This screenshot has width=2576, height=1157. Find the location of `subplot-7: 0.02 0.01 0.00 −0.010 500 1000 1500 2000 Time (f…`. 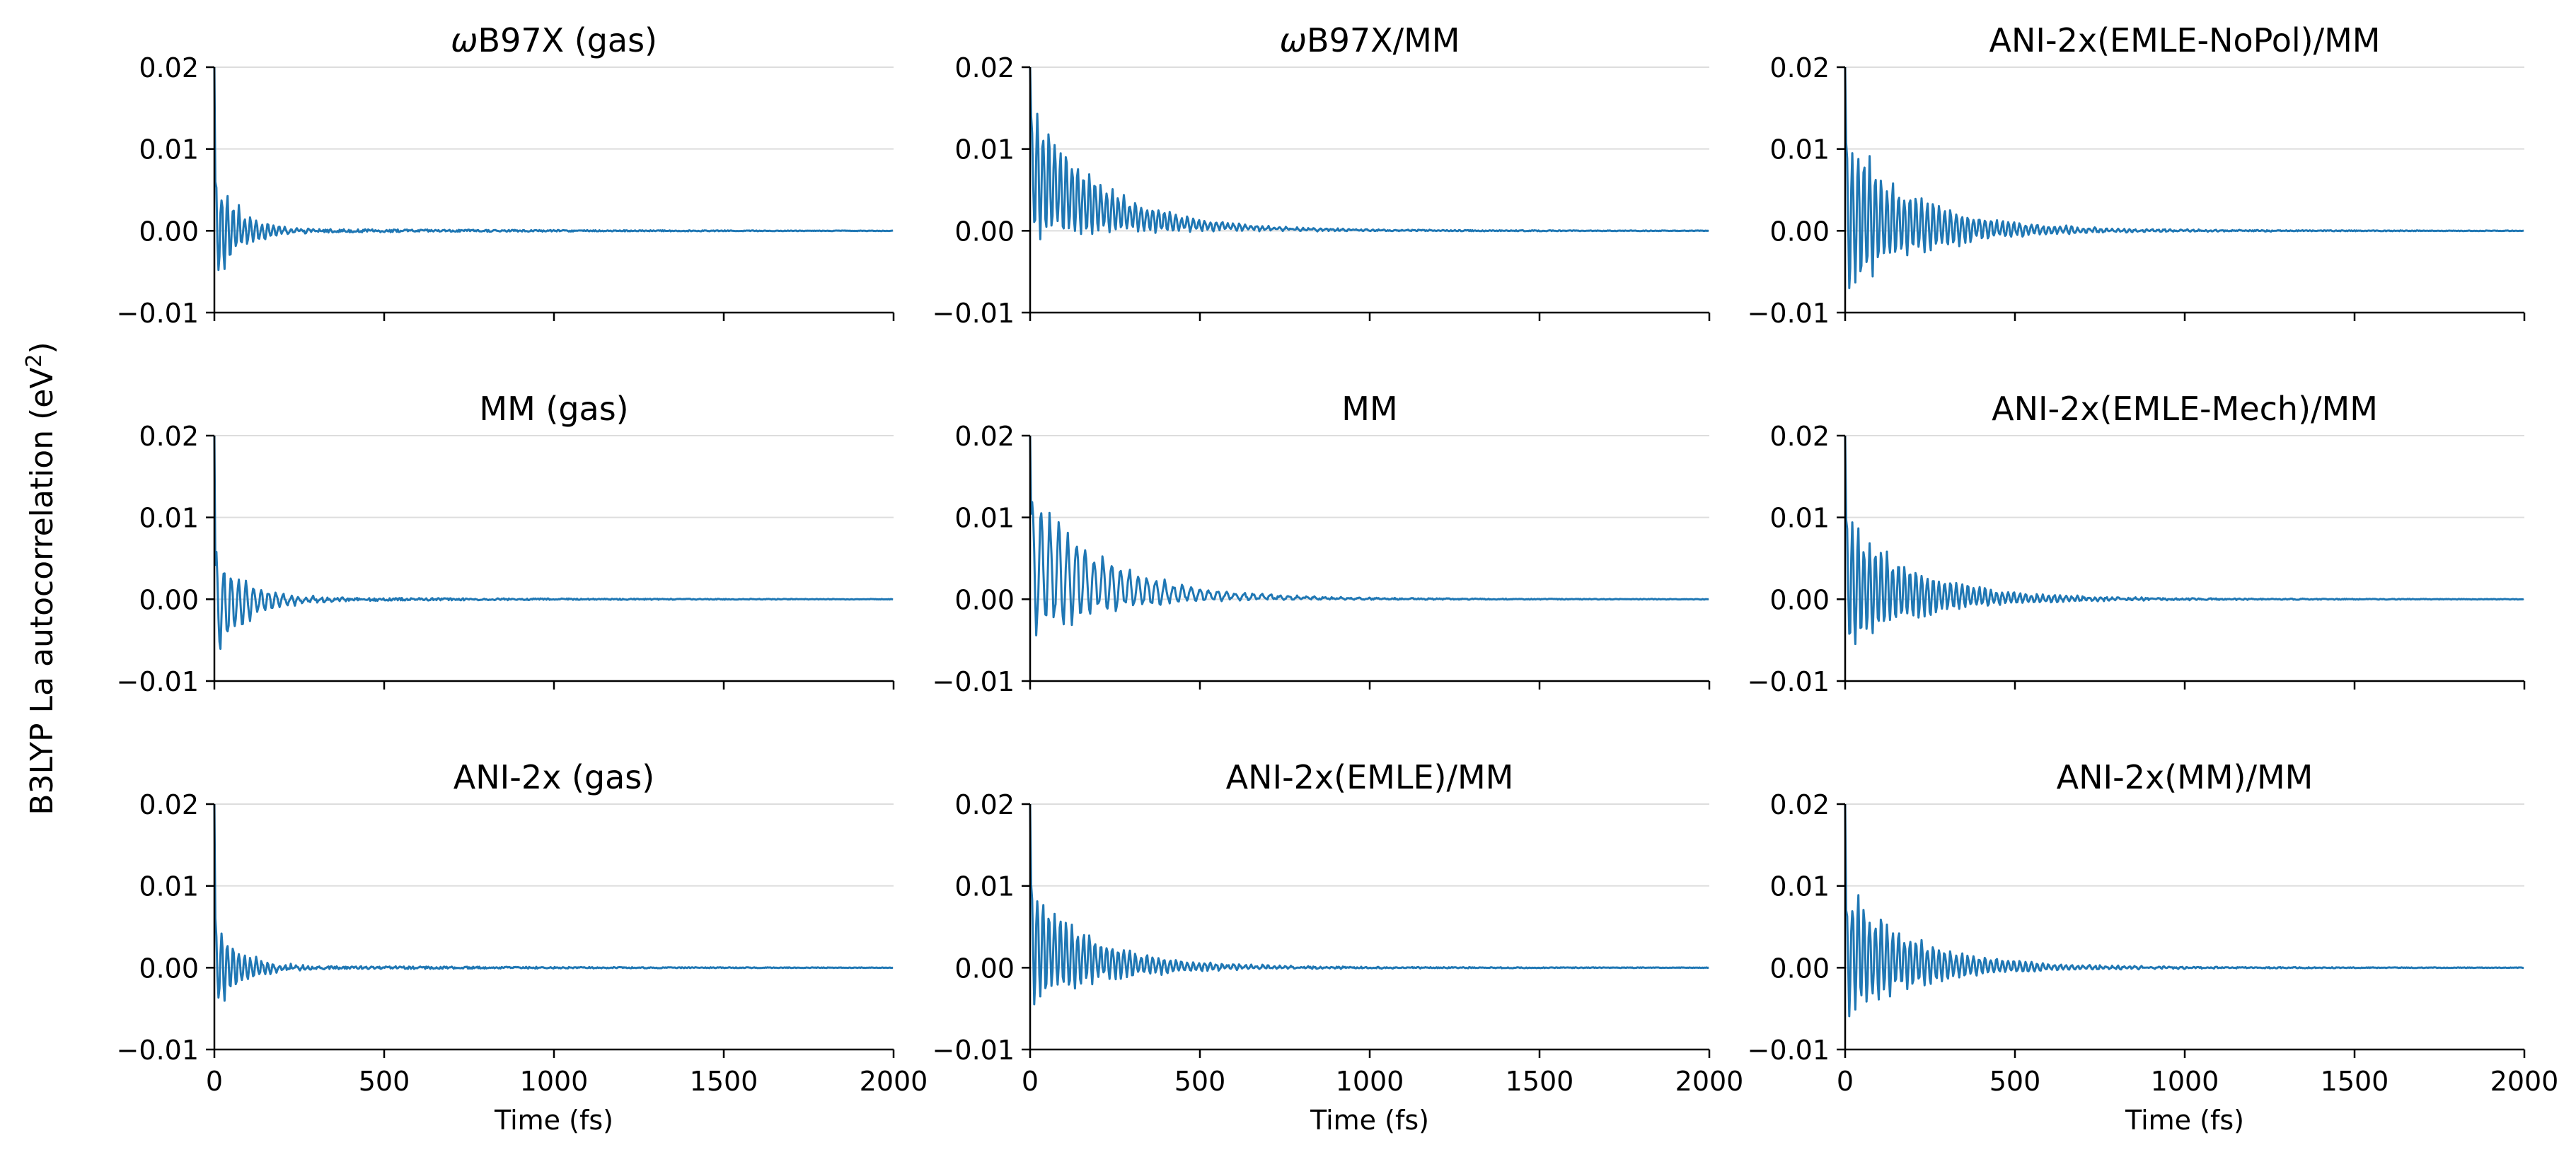

subplot-7: 0.02 0.01 0.00 −0.010 500 1000 1500 2000 Time (f… is located at coordinates (522, 947).